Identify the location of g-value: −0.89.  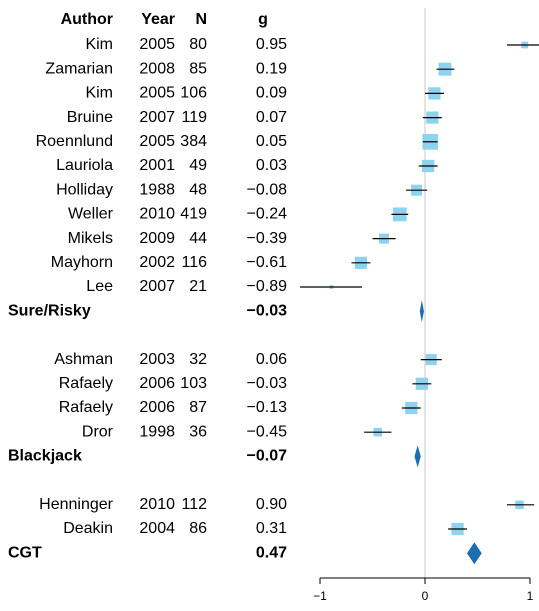
(267, 286).